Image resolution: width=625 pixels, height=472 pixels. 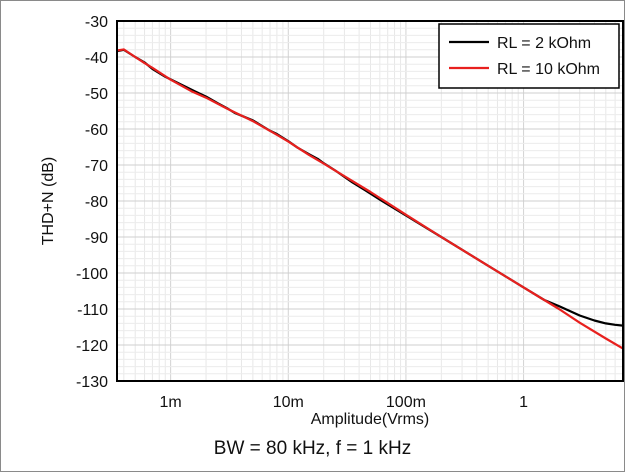 I want to click on chart-caption: BW = 80 kHz, f = 1 kHz, so click(x=312, y=448).